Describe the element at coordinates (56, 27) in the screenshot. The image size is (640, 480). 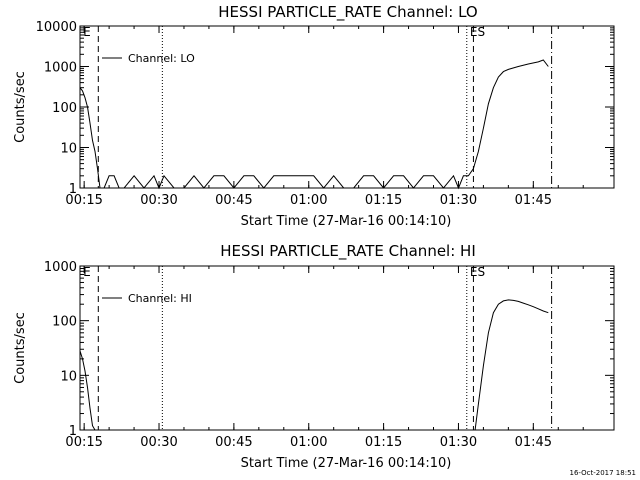
I see `y-tick-label: 10000` at that location.